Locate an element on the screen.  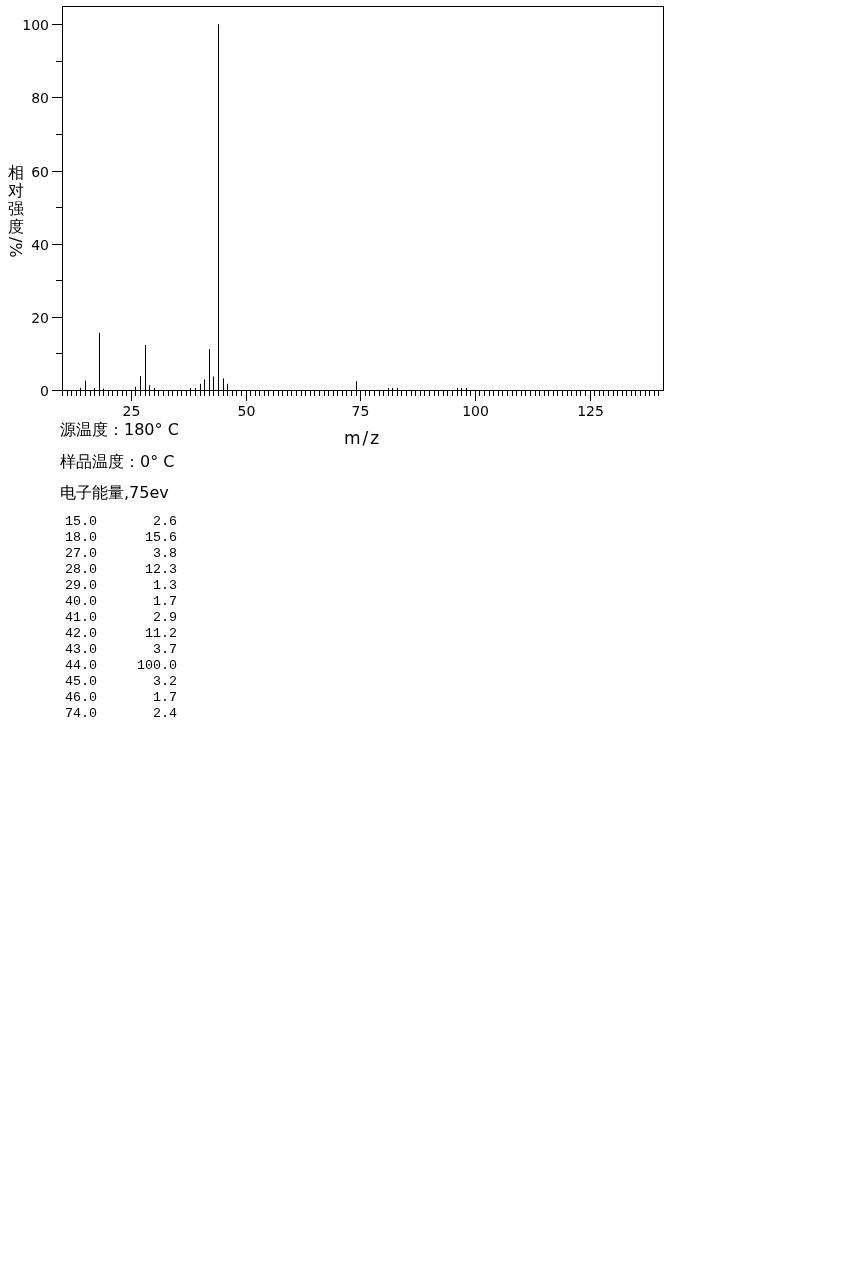
y-tick-label: 0 is located at coordinates (44, 390).